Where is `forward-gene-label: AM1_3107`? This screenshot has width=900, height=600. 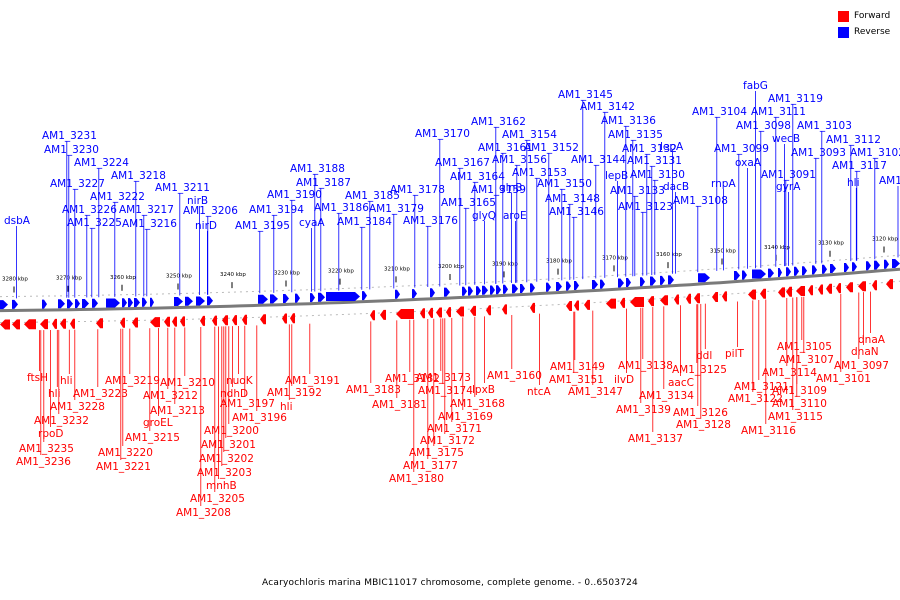 forward-gene-label: AM1_3107 is located at coordinates (806, 360).